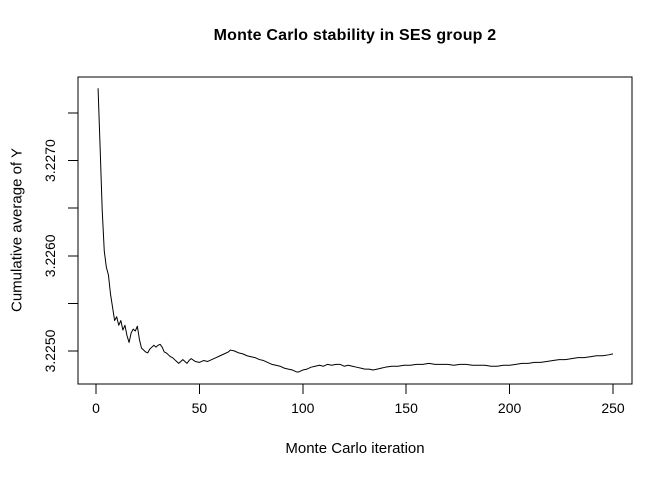 This screenshot has height=480, width=672. What do you see at coordinates (355, 35) in the screenshot?
I see `chart-title: Monte Carlo stability in SES group 2` at bounding box center [355, 35].